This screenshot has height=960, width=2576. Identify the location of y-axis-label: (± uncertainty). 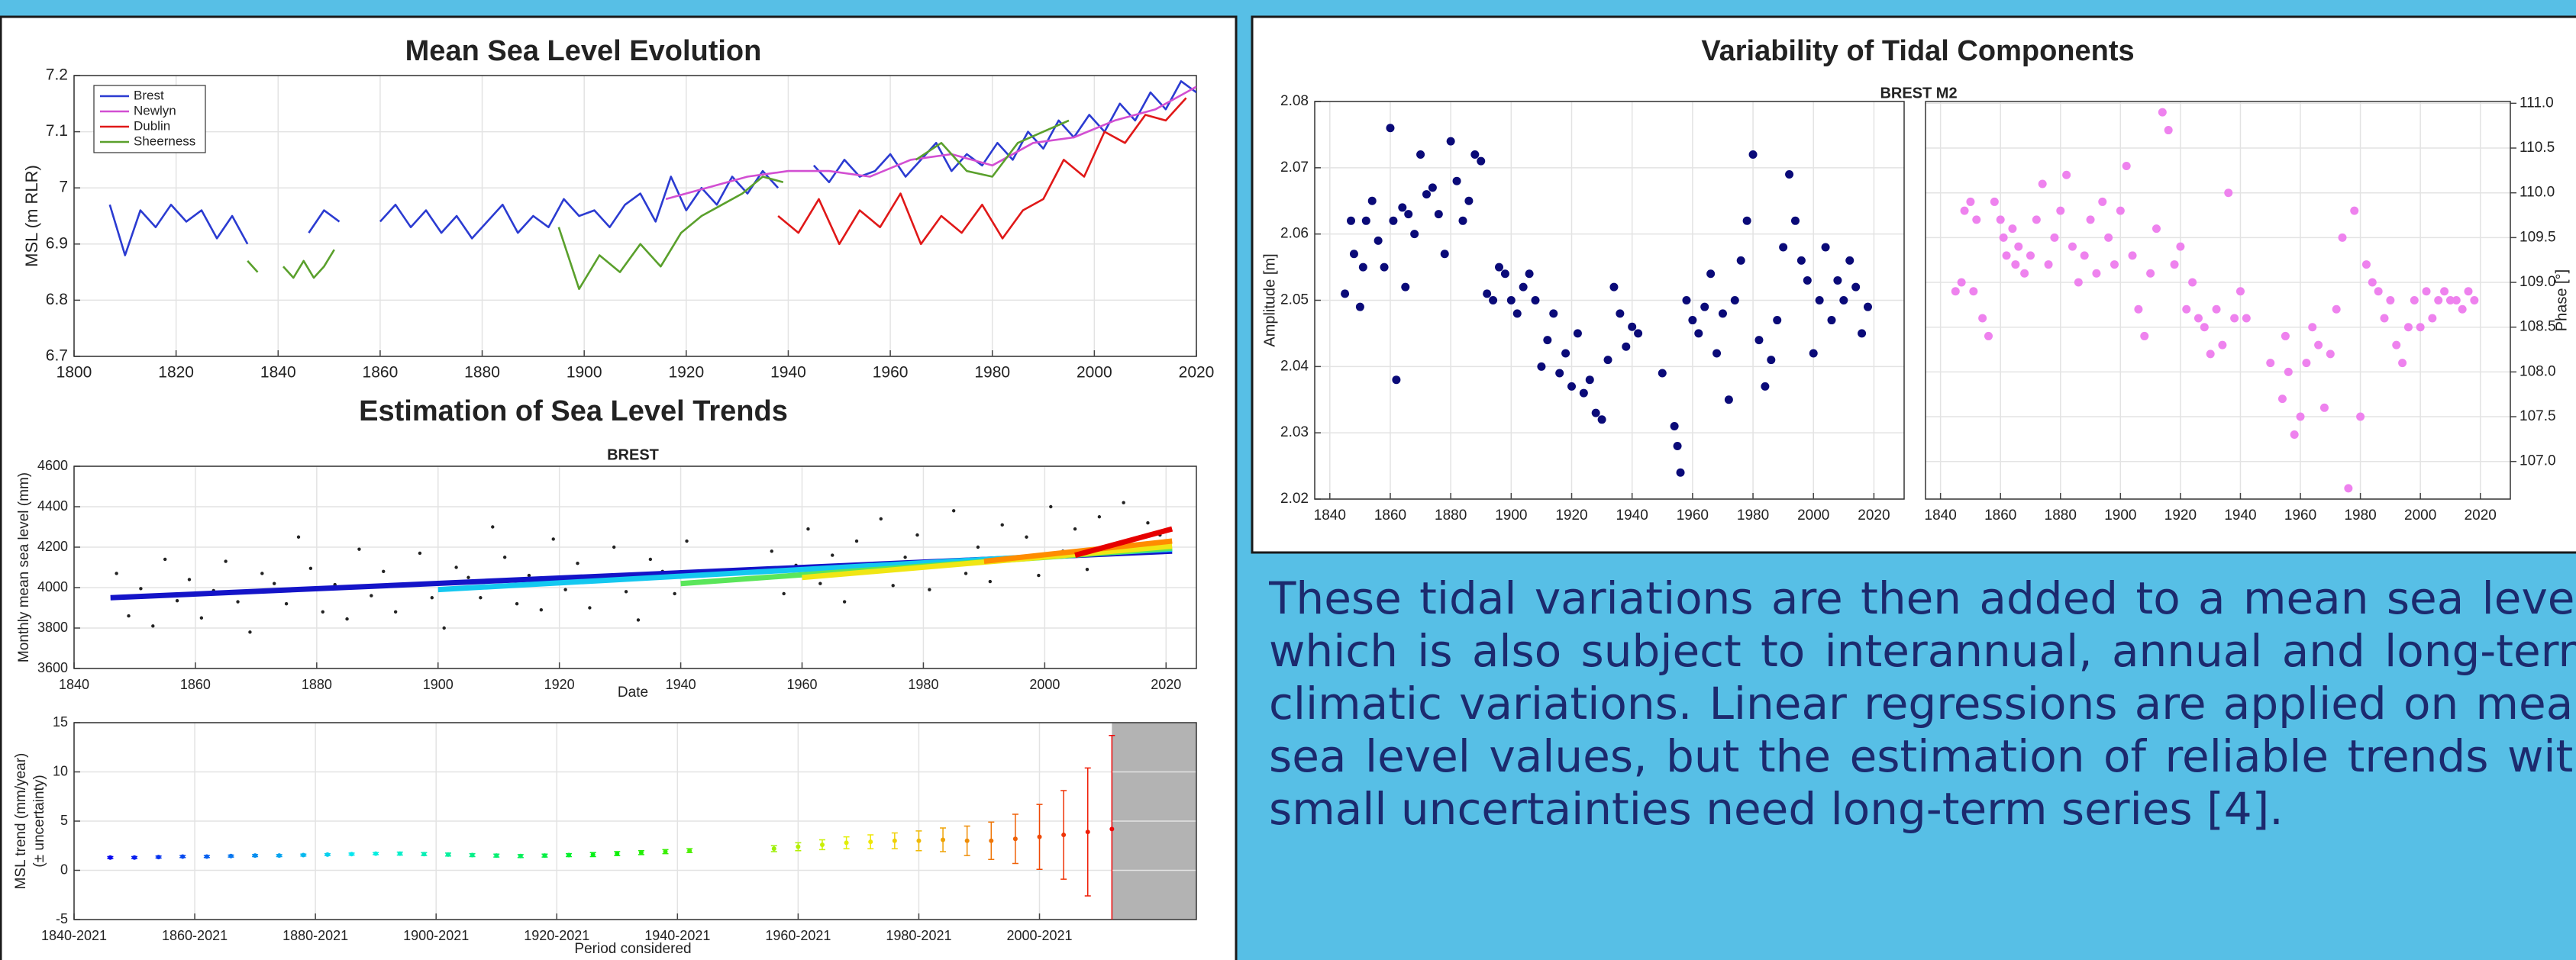
(39, 821).